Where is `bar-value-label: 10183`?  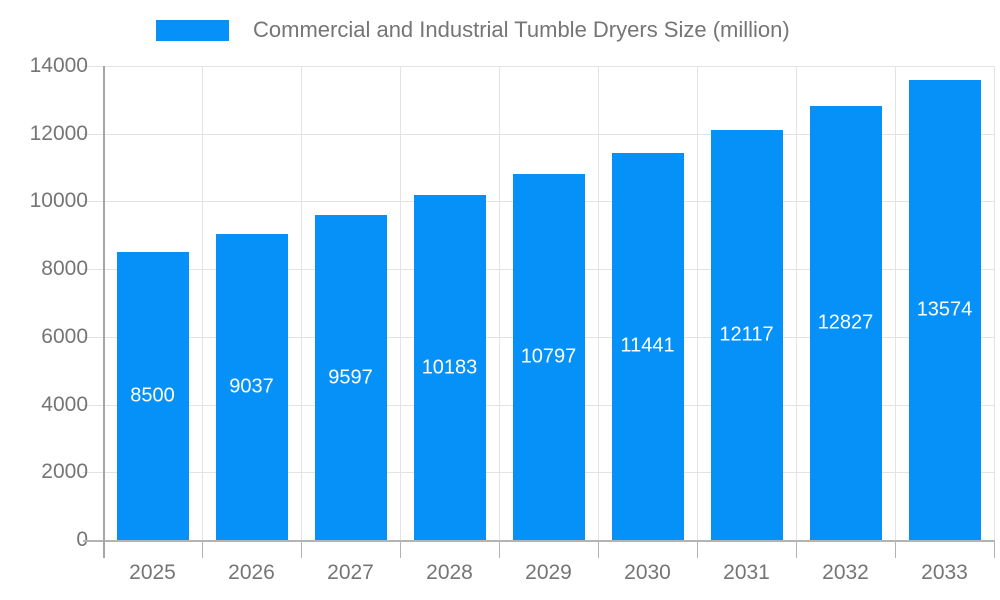
bar-value-label: 10183 is located at coordinates (449, 367).